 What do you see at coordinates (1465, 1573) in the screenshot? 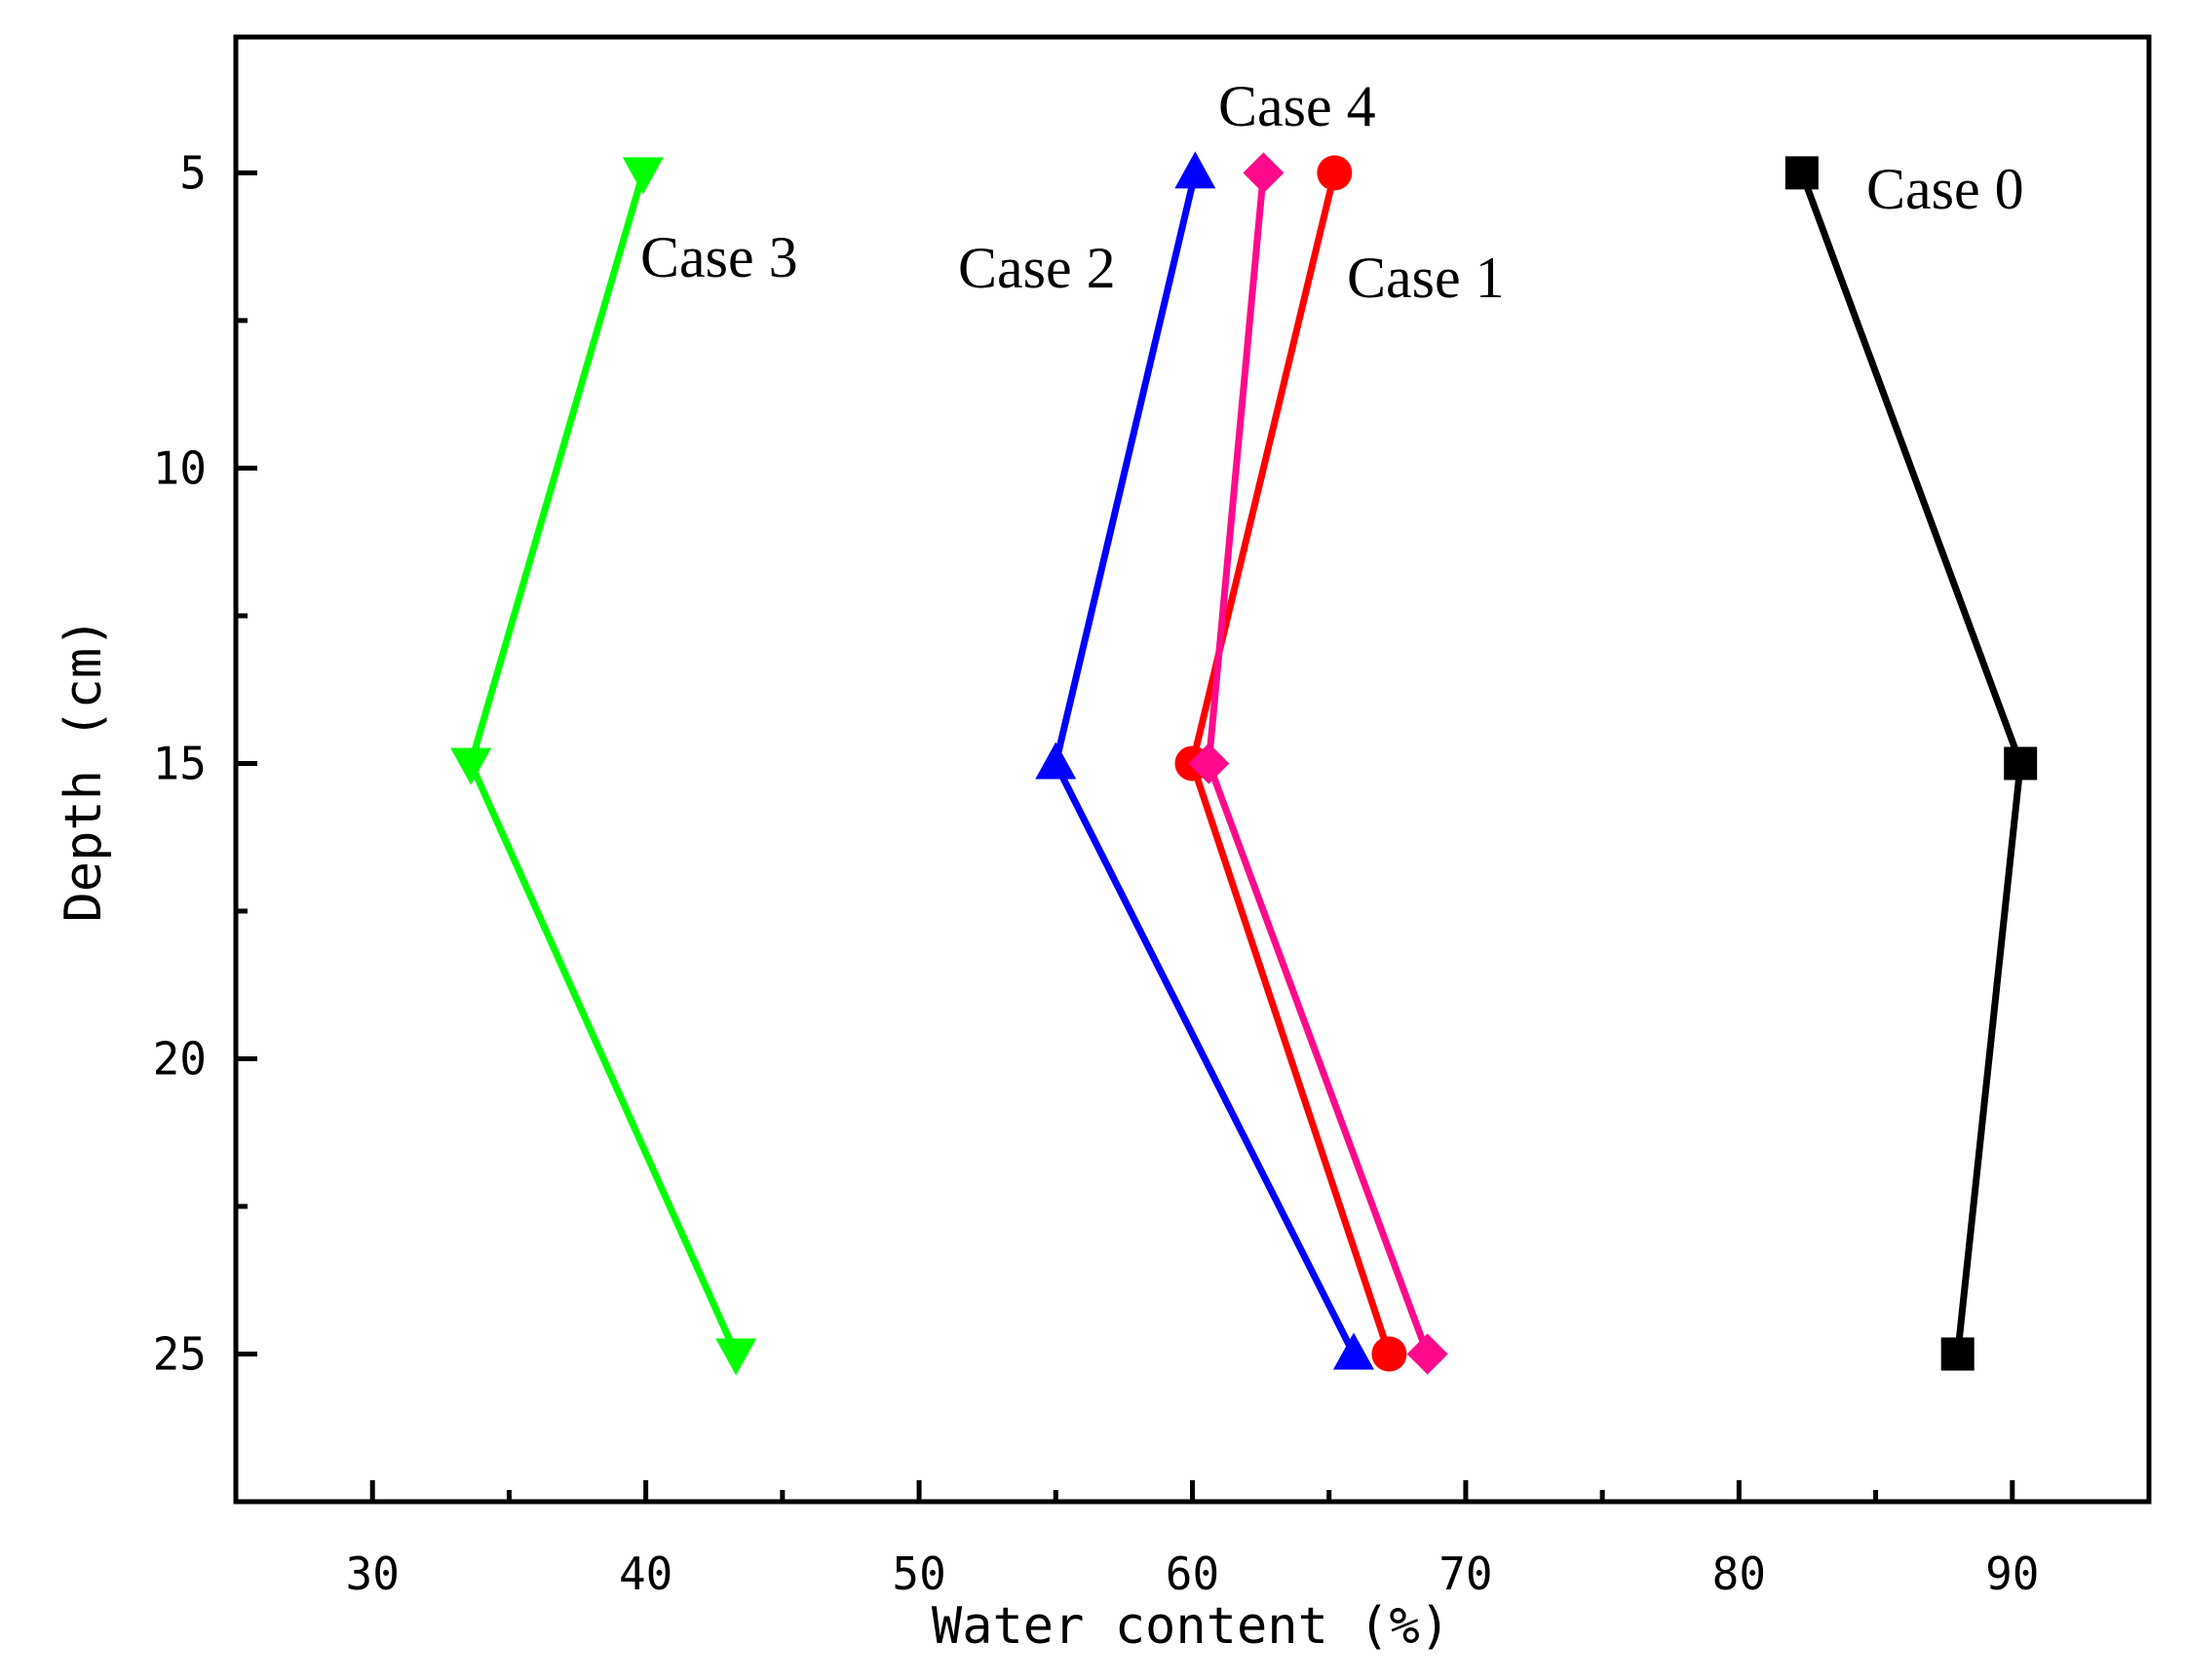
I see `x-tick-label: 70` at bounding box center [1465, 1573].